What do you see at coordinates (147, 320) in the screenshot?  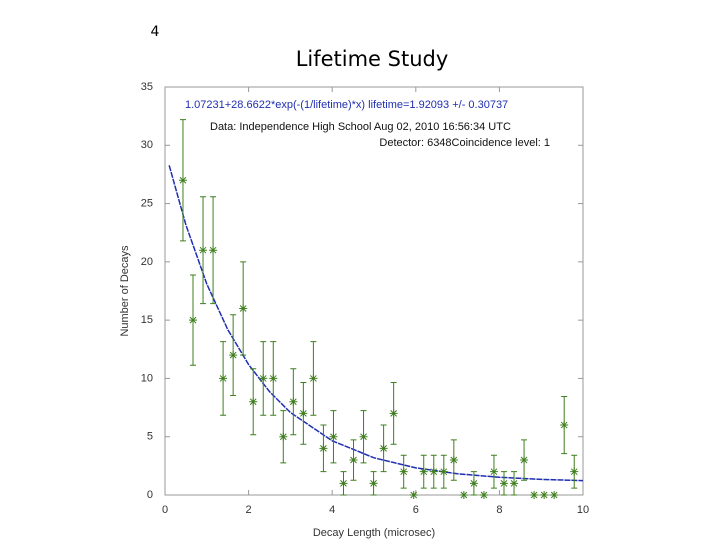 I see `y-tick-label: 15` at bounding box center [147, 320].